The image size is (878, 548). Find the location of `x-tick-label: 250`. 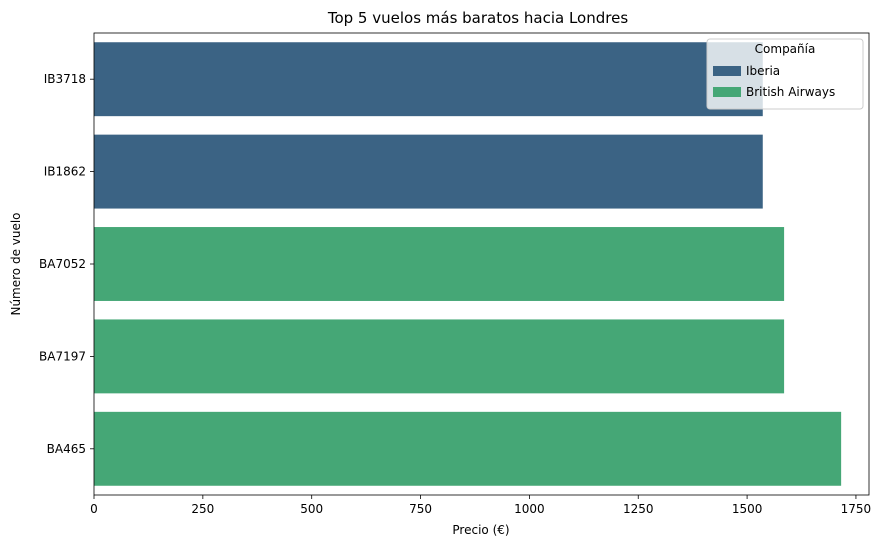

x-tick-label: 250 is located at coordinates (202, 509).